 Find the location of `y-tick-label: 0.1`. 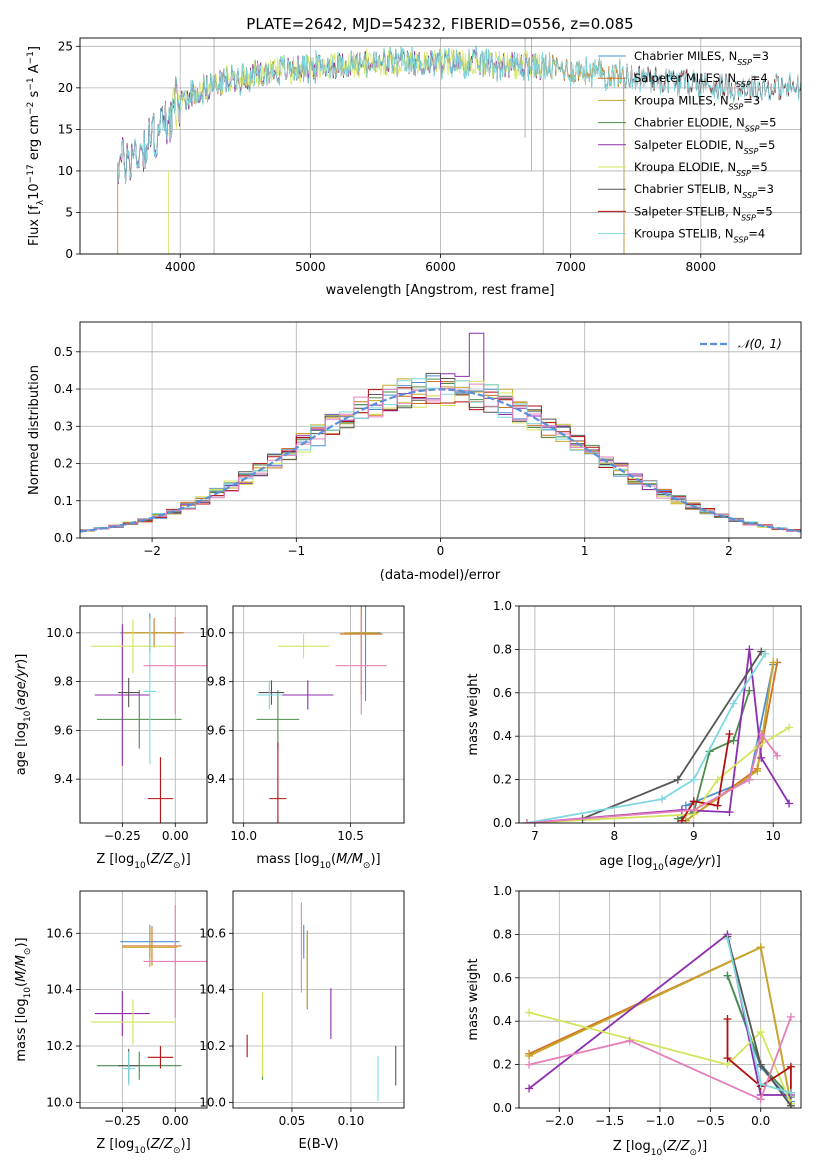

y-tick-label: 0.1 is located at coordinates (63, 501).